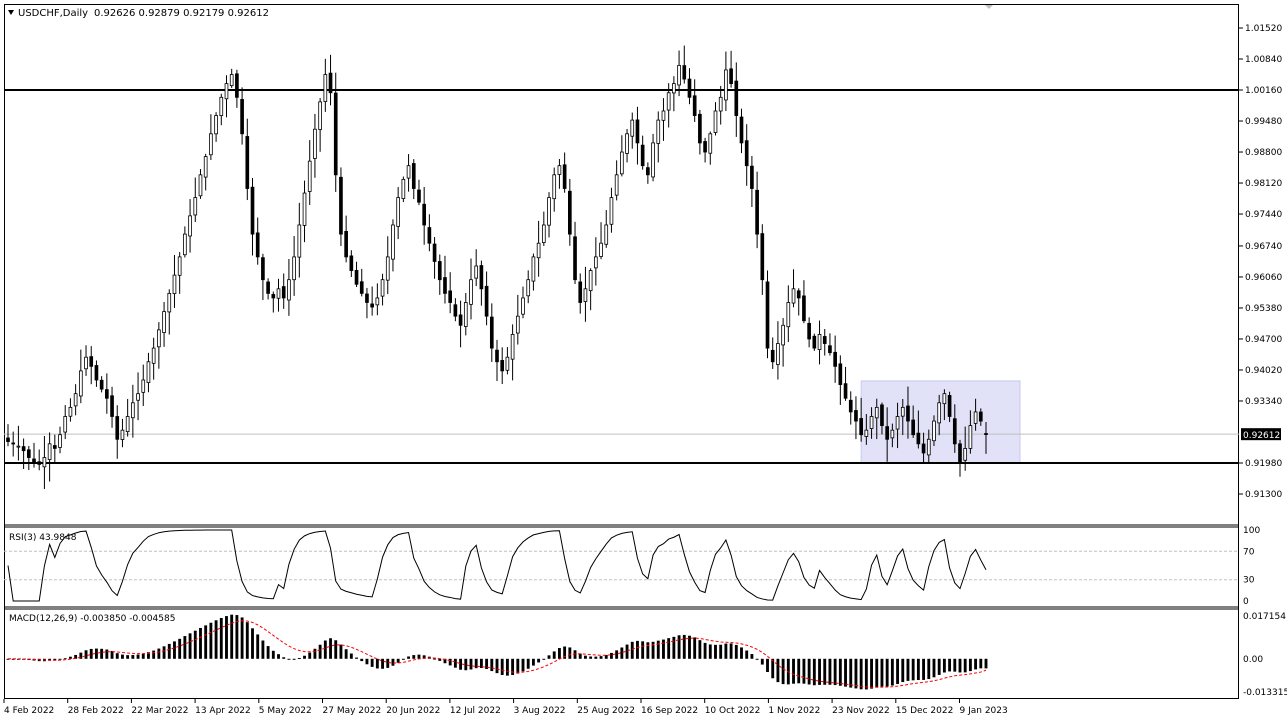 The image size is (1287, 726). Describe the element at coordinates (984, 711) in the screenshot. I see `date-tick-label: 9 Jan 2023` at that location.